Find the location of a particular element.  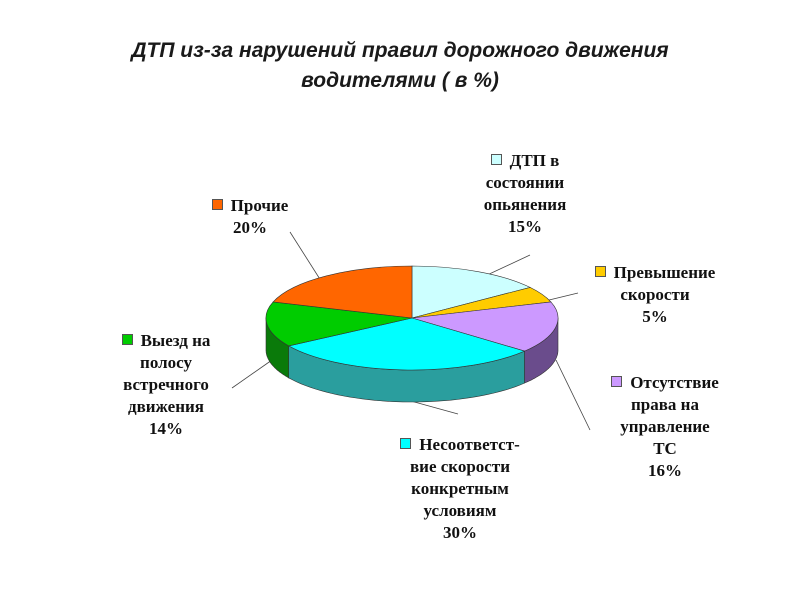

slice-label-line: Превышение is located at coordinates (655, 273).